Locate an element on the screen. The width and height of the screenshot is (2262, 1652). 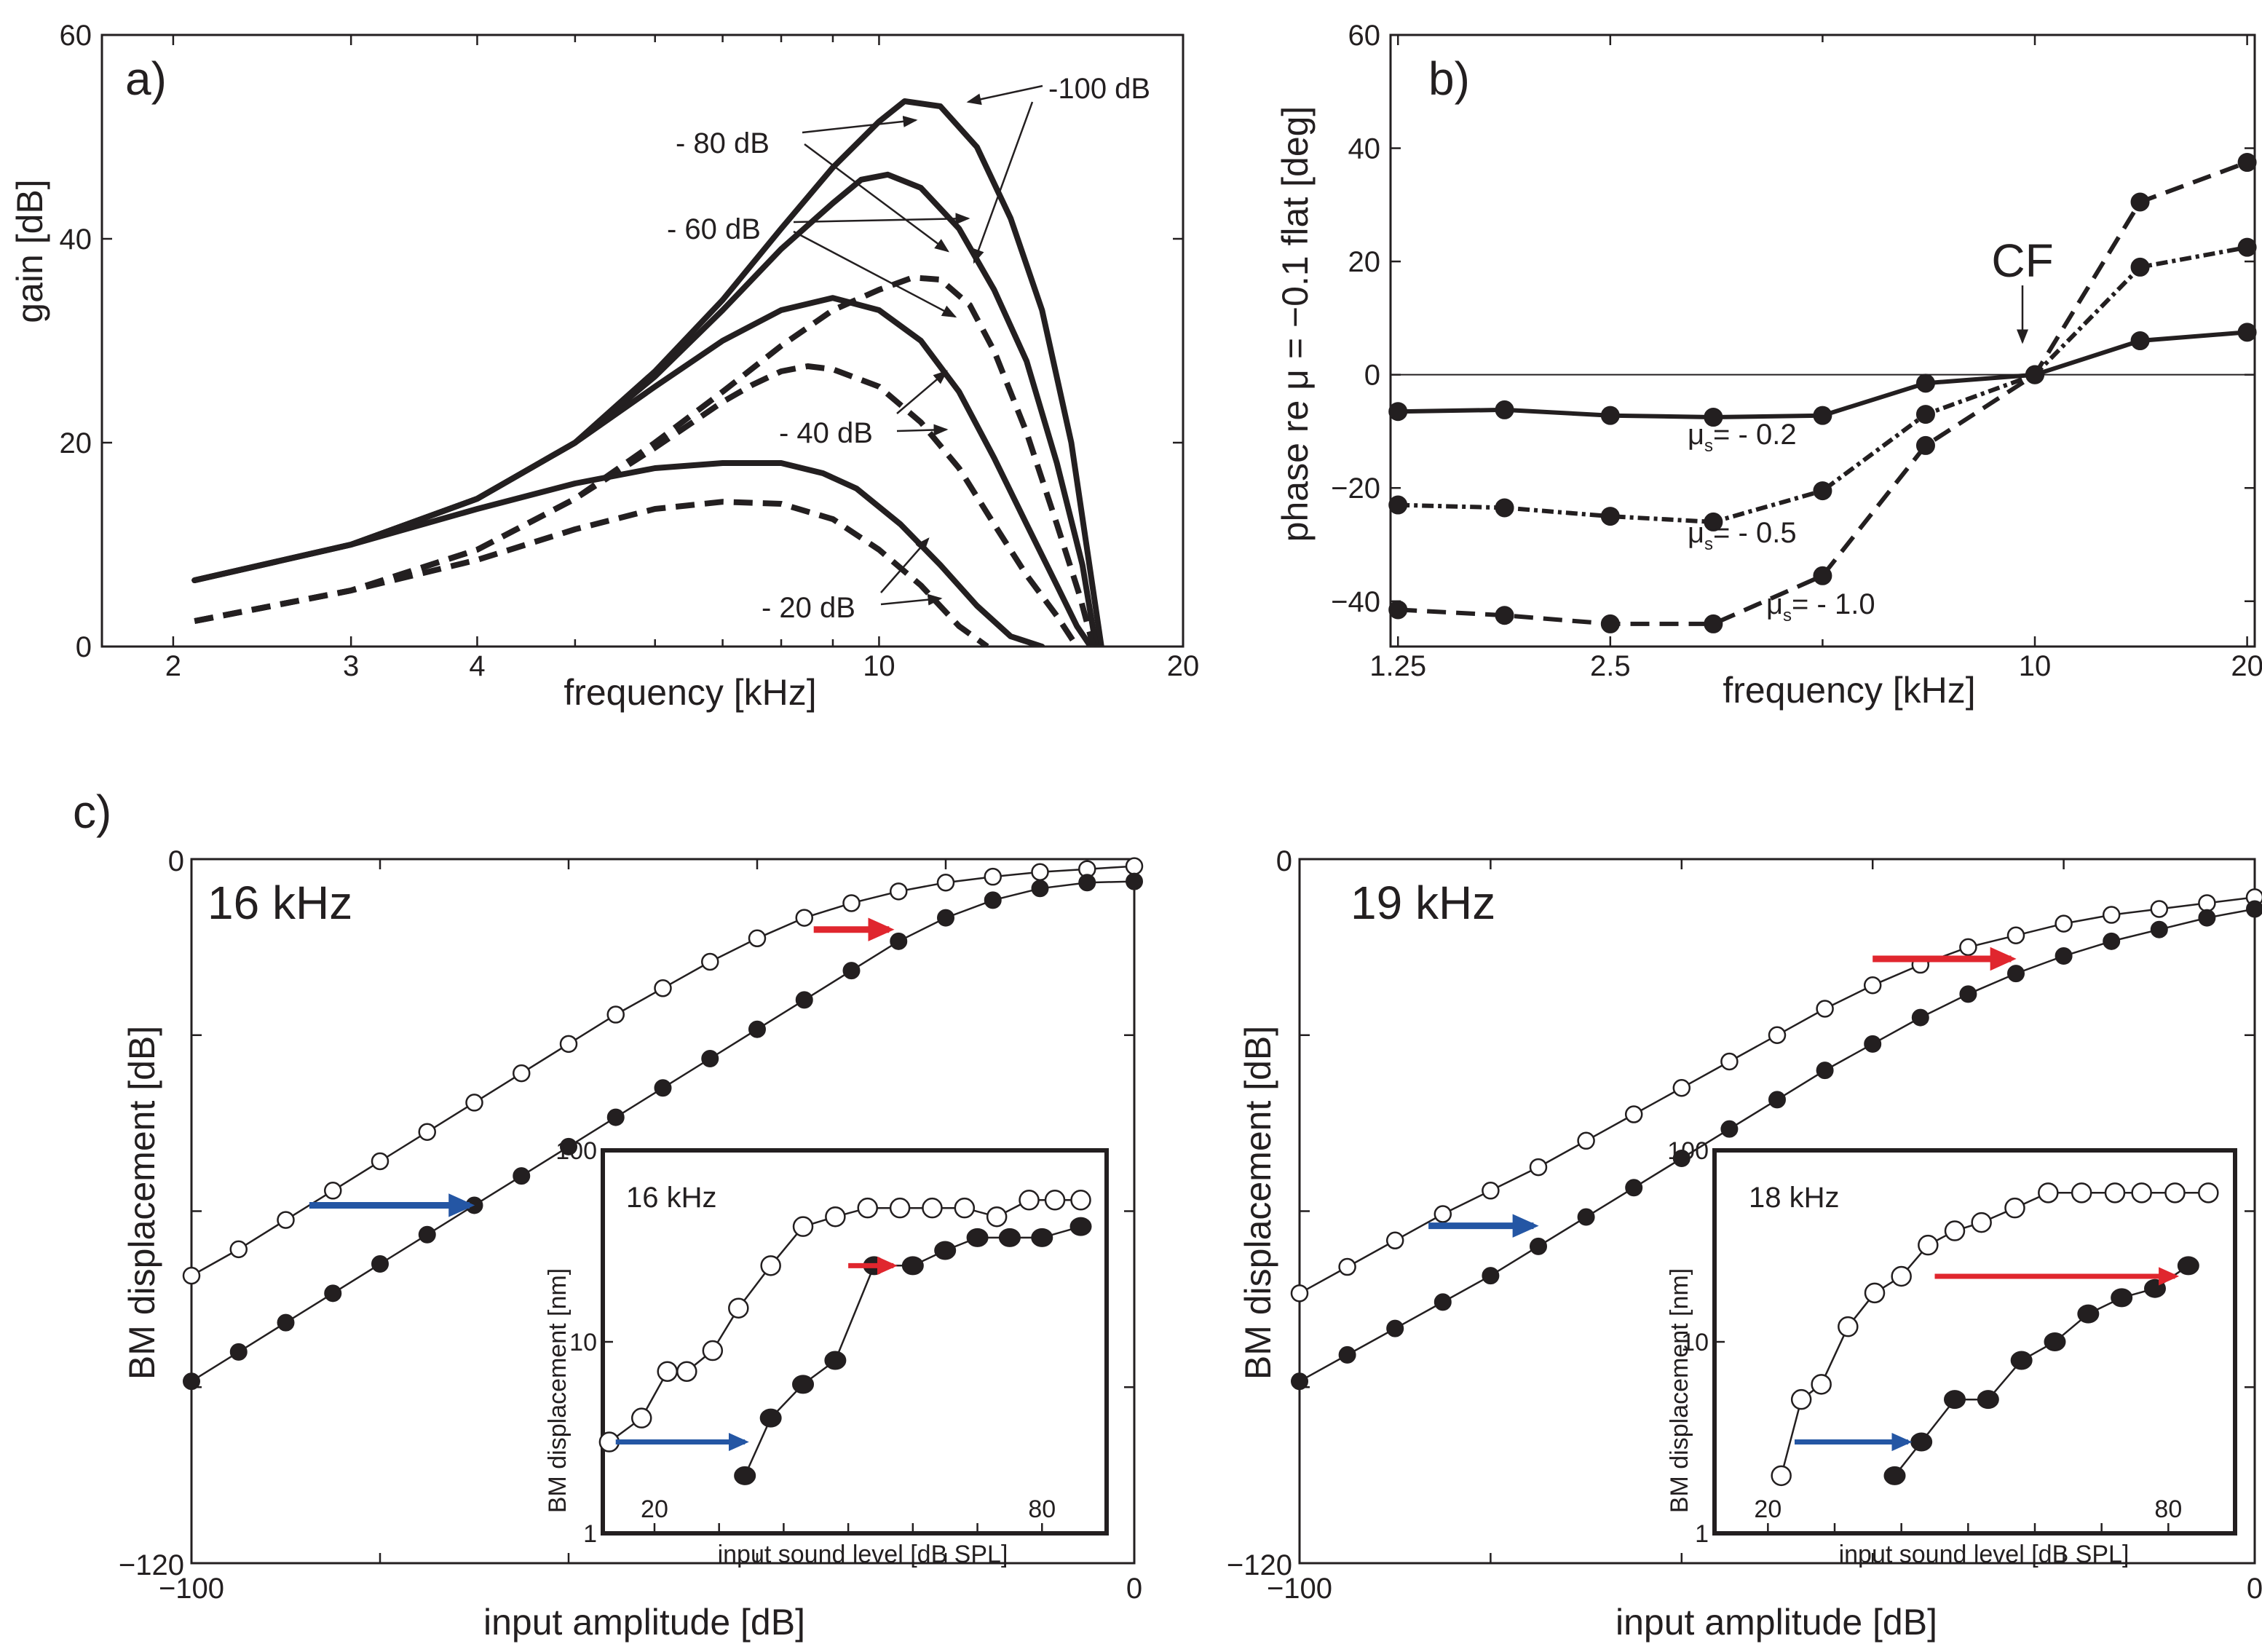
gain-y-tick-label: 0 is located at coordinates (84, 647).